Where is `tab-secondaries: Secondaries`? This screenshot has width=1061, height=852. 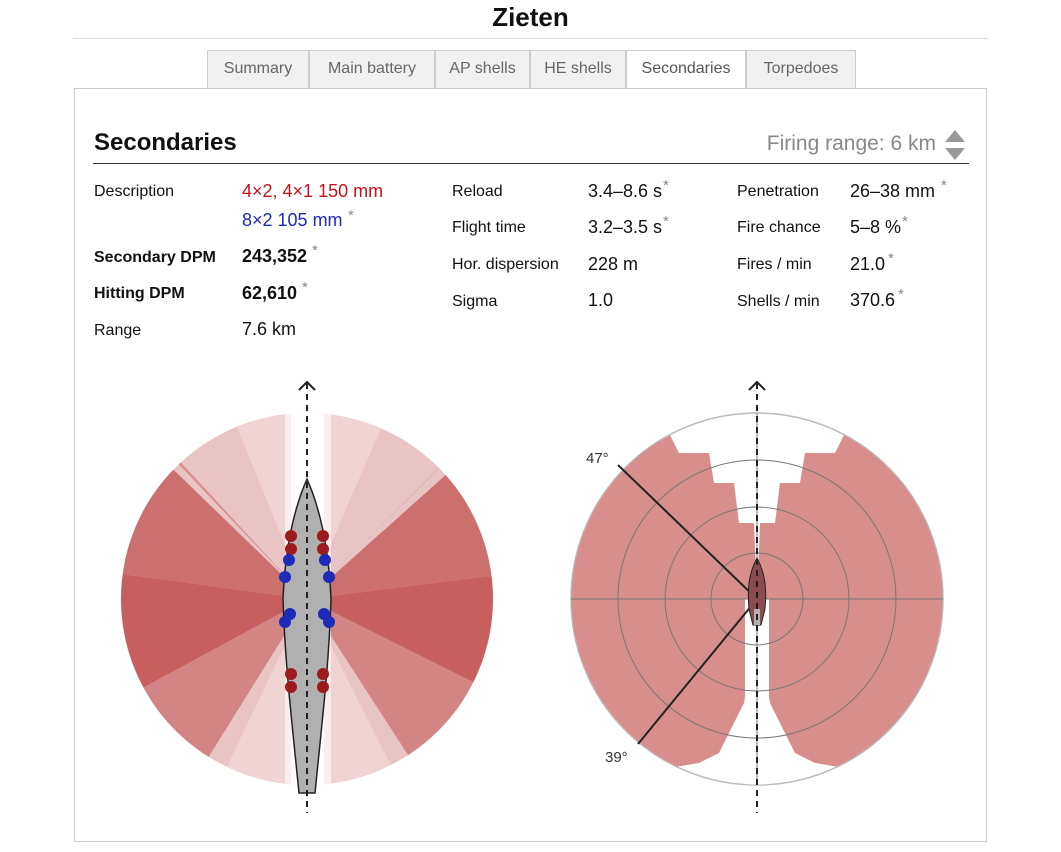 tab-secondaries: Secondaries is located at coordinates (686, 69).